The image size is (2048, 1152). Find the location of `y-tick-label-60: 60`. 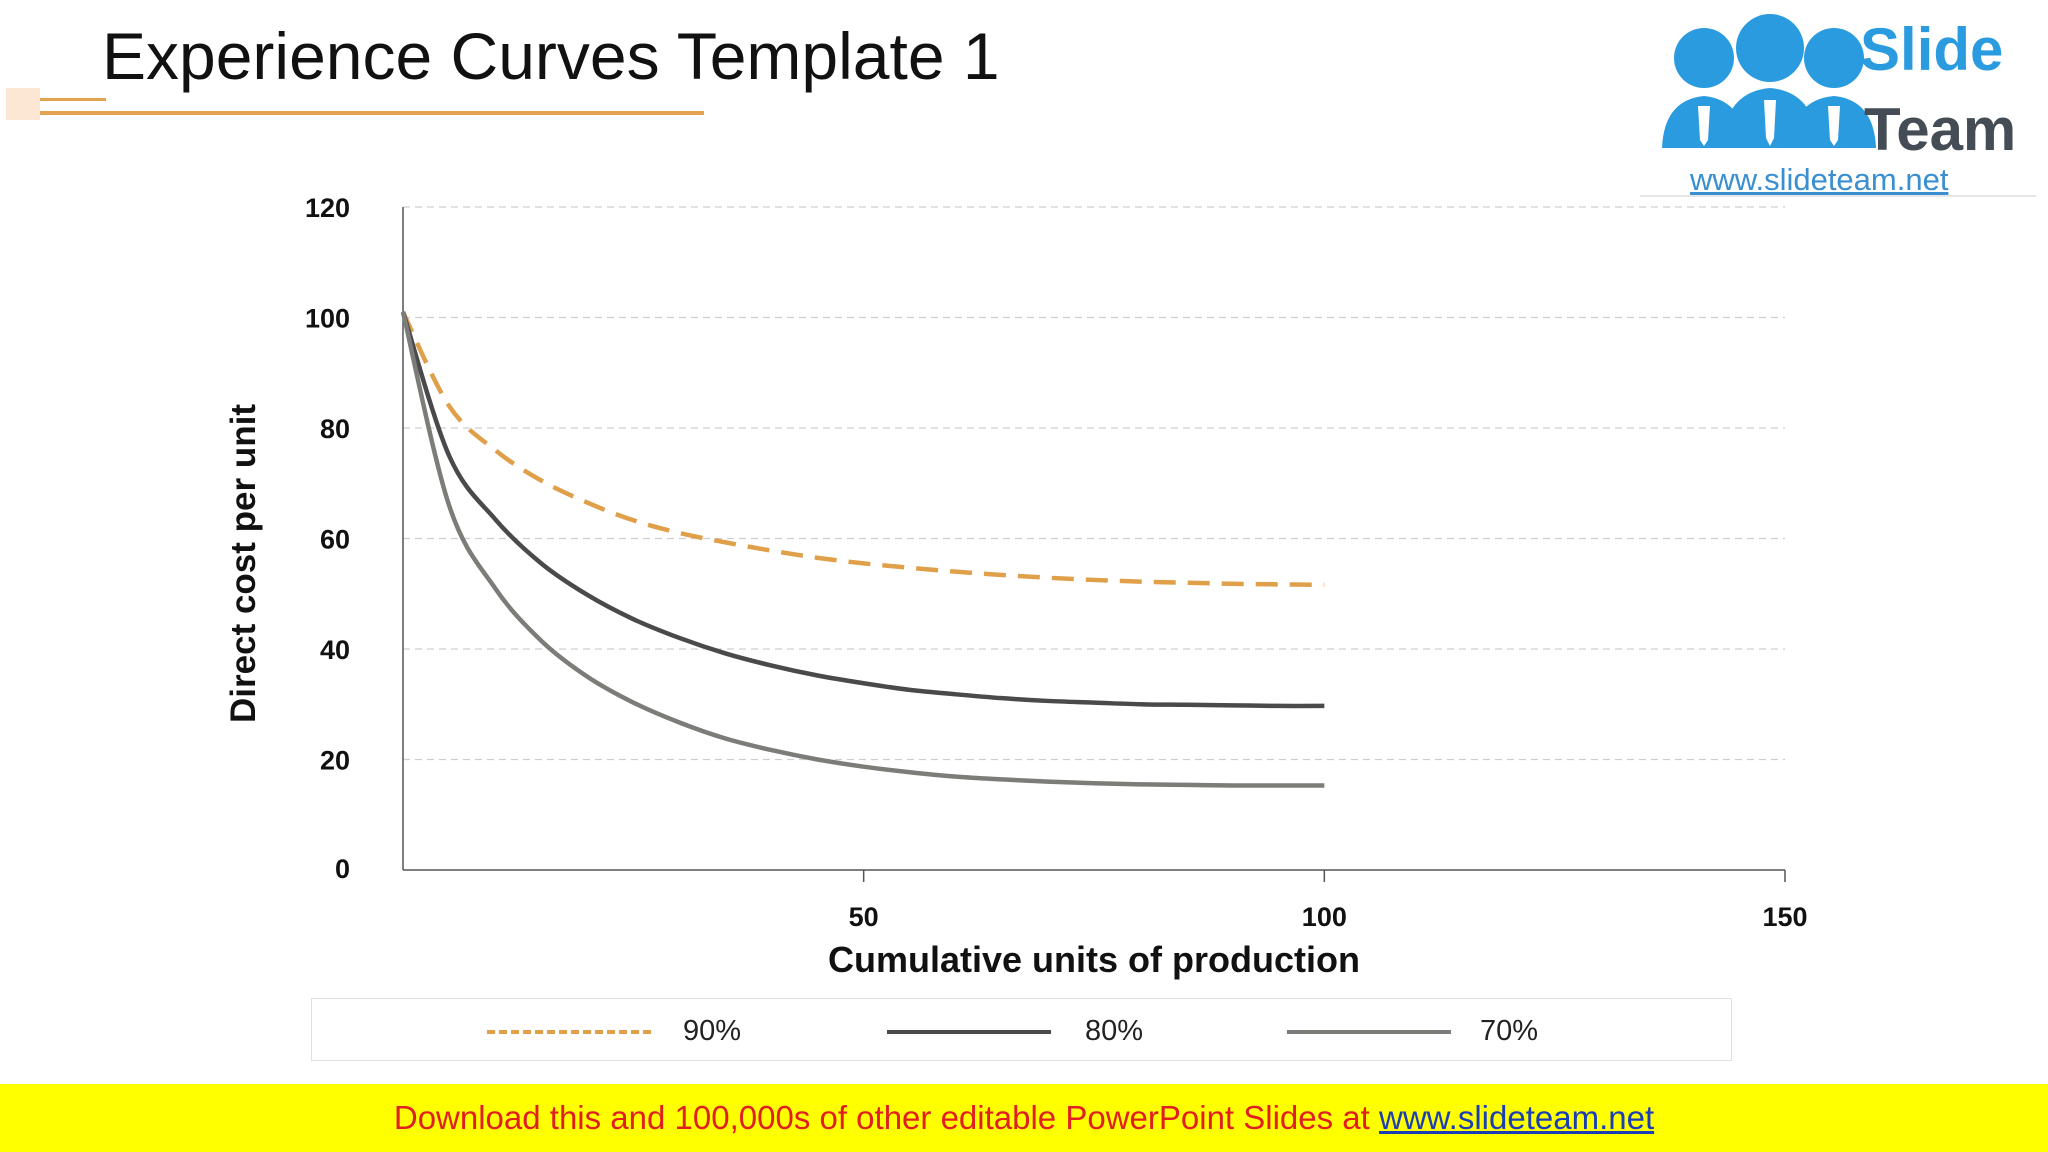

y-tick-label-60: 60 is located at coordinates (335, 540).